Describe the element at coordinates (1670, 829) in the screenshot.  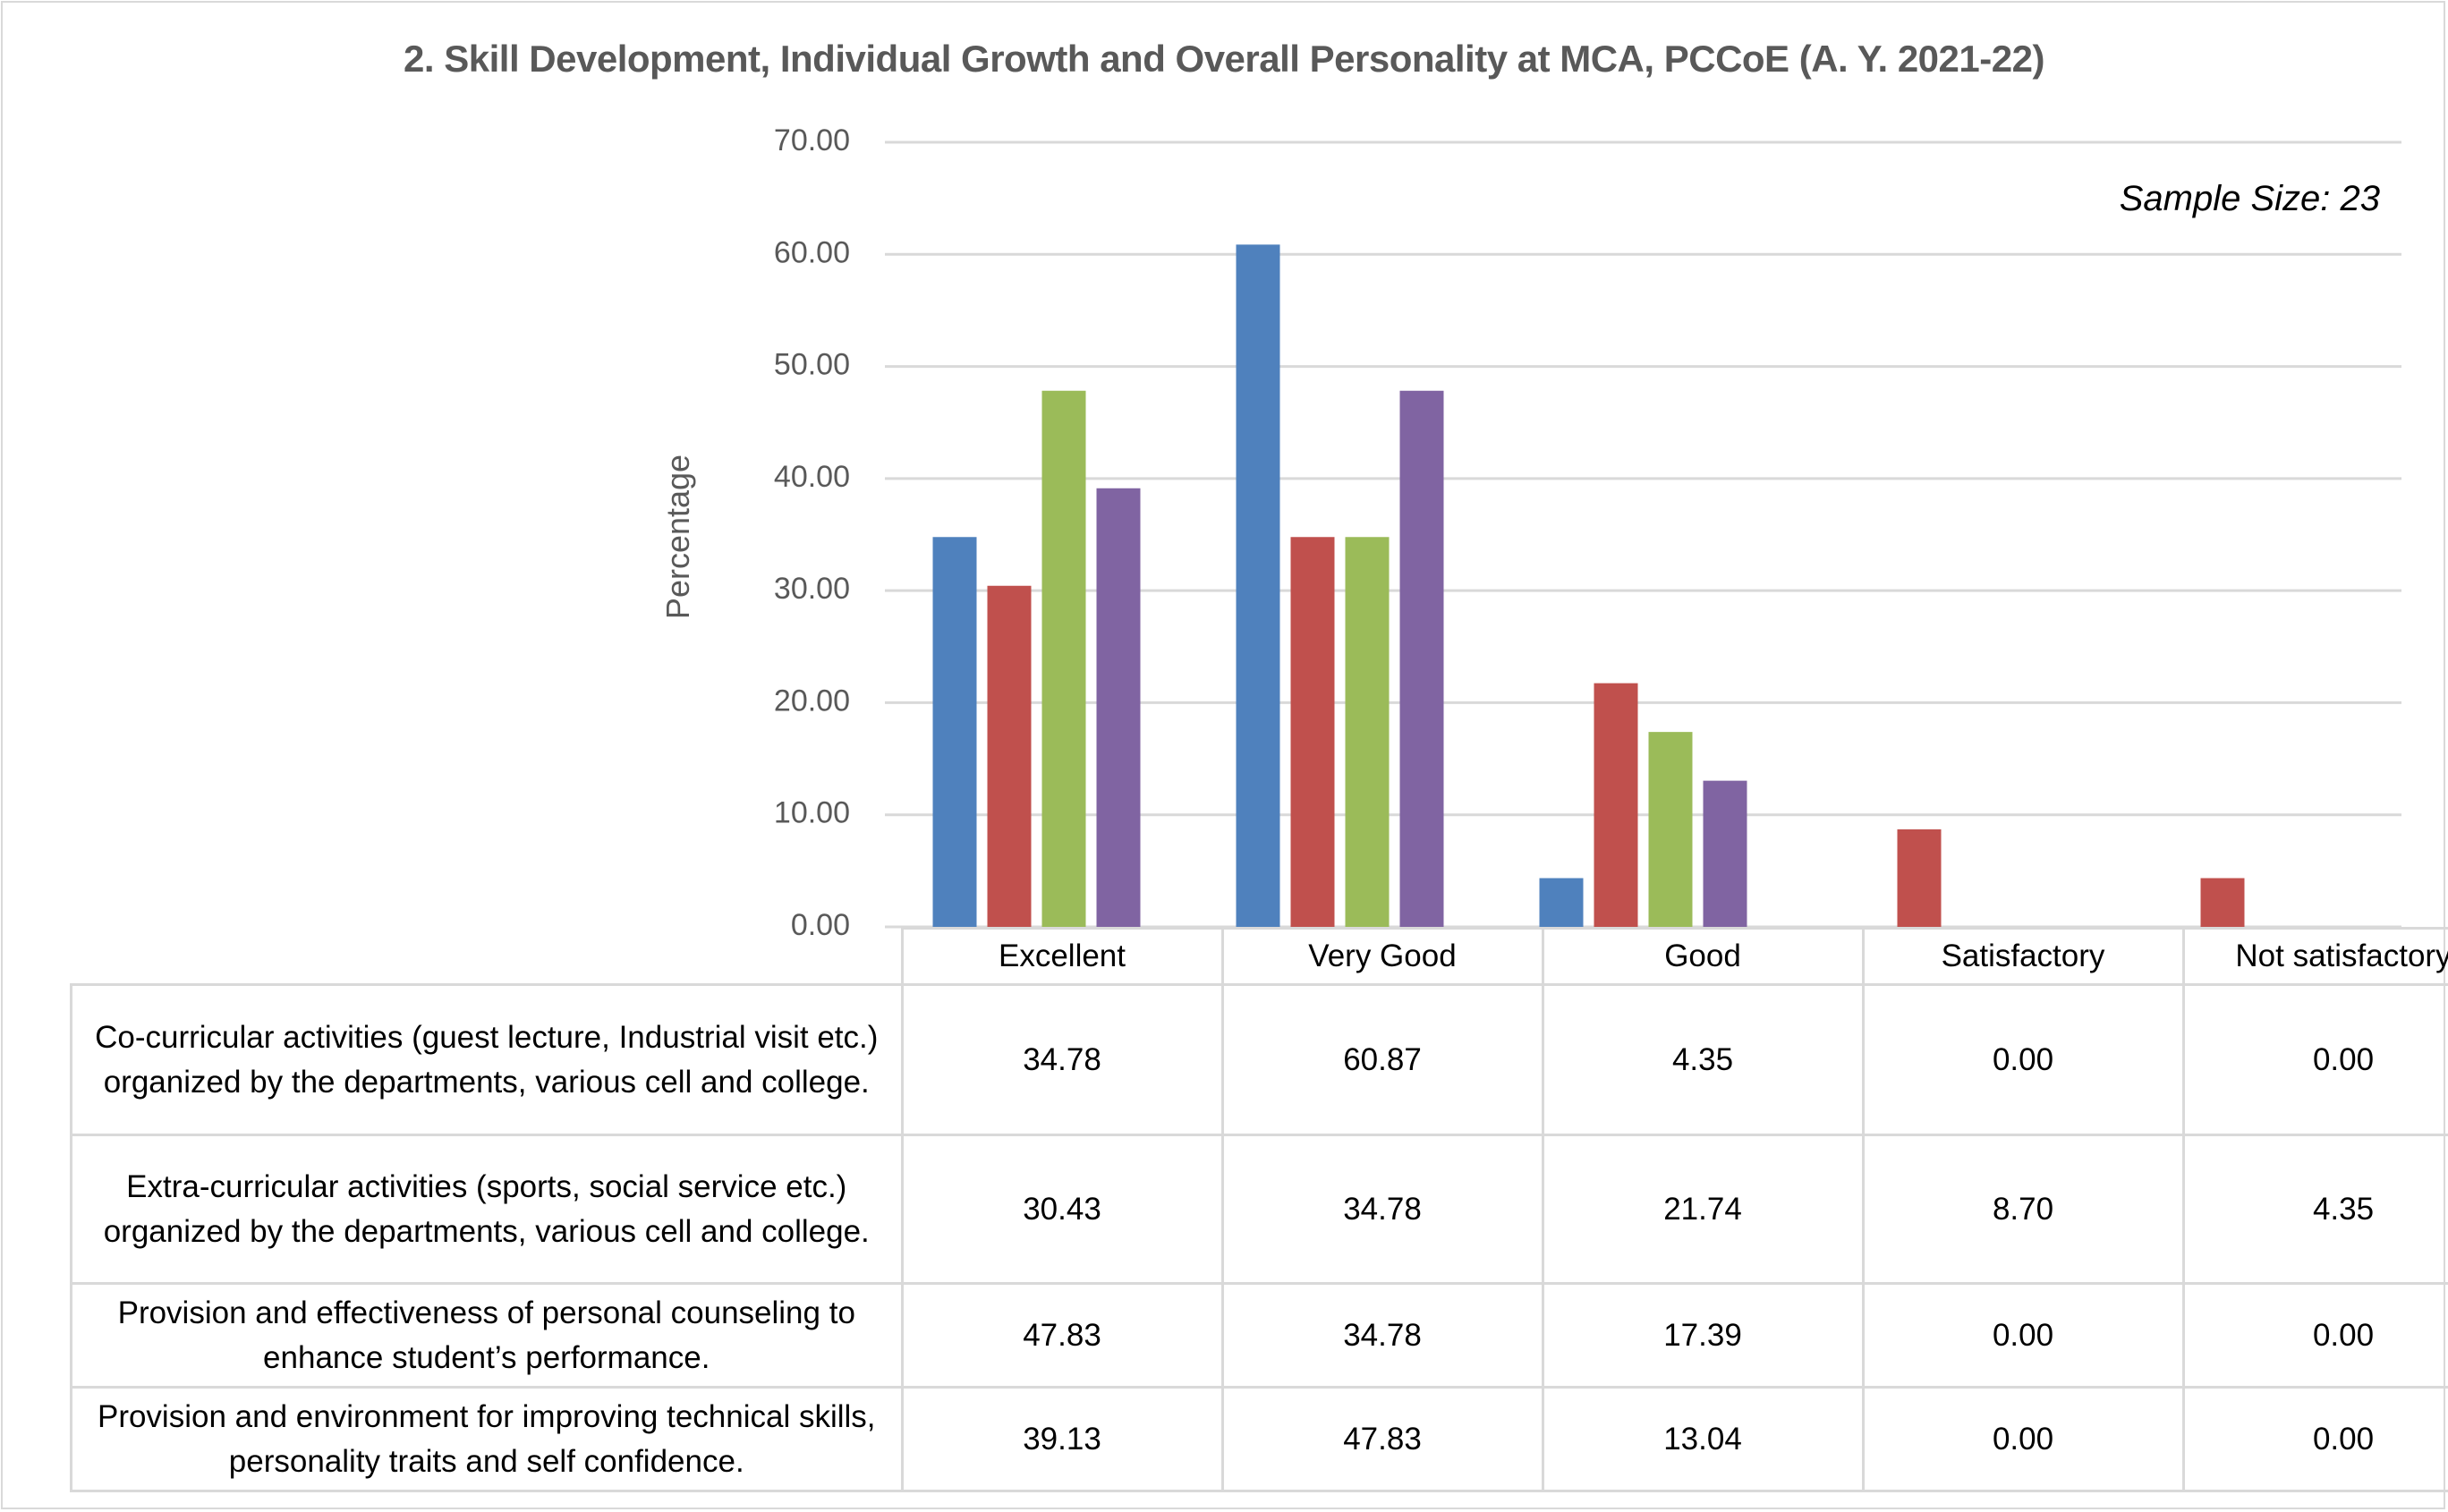
I see `bar-series3-good` at that location.